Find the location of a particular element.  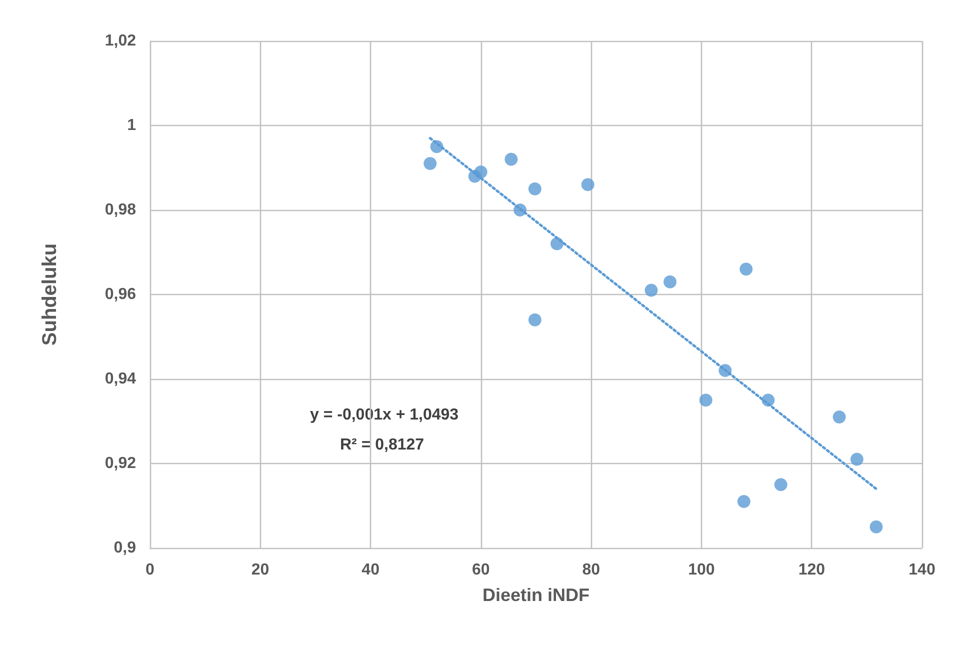

y-tick-label: 0,9 is located at coordinates (125, 548).